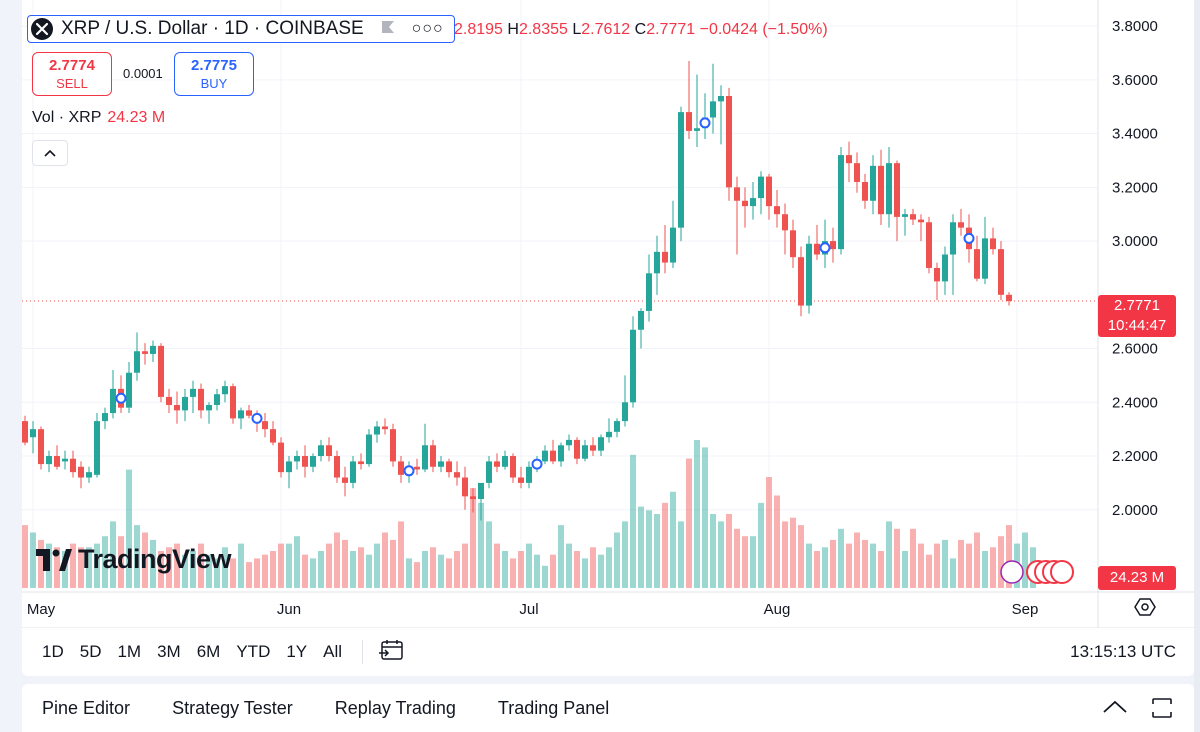  What do you see at coordinates (543, 29) in the screenshot?
I see `high-value: 2.8355` at bounding box center [543, 29].